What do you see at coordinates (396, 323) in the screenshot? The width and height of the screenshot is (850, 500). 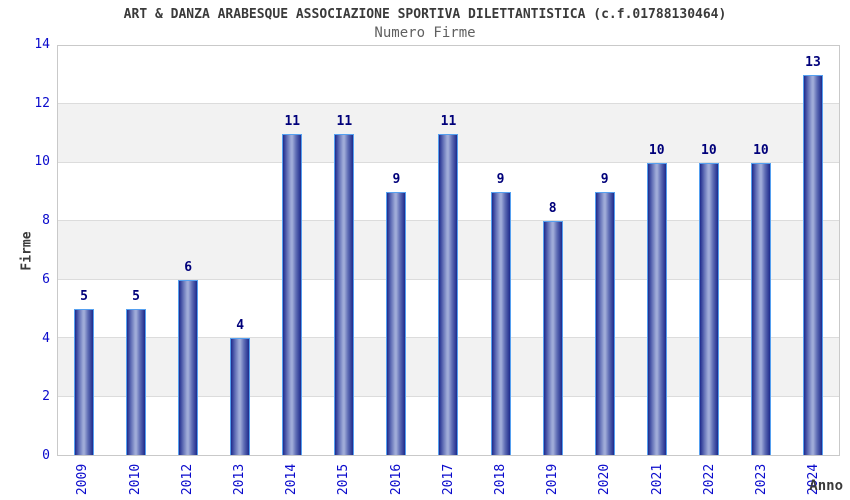 I see `bar-2016` at bounding box center [396, 323].